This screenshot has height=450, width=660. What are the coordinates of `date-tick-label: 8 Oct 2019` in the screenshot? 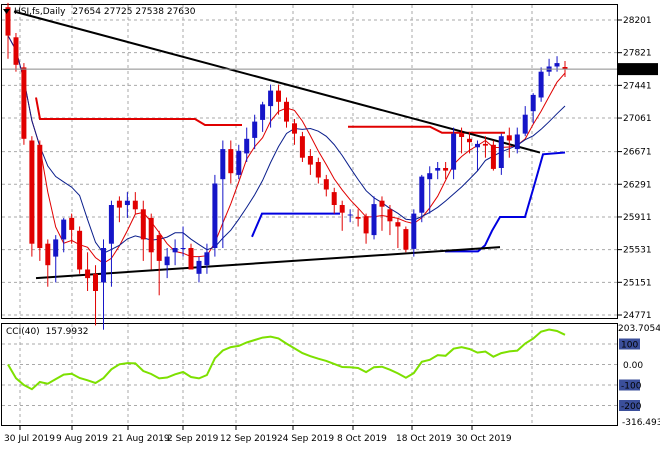 It's located at (362, 439).